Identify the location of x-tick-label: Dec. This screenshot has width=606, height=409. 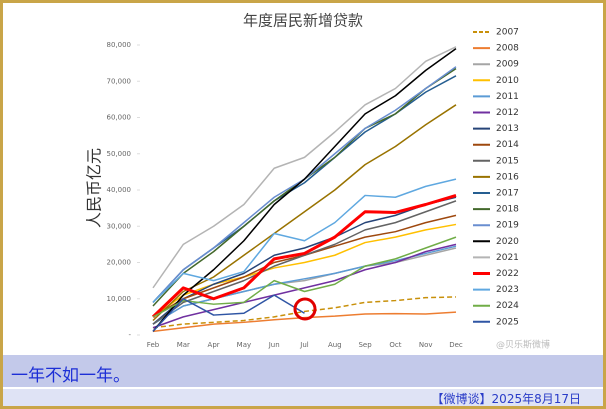
(456, 345).